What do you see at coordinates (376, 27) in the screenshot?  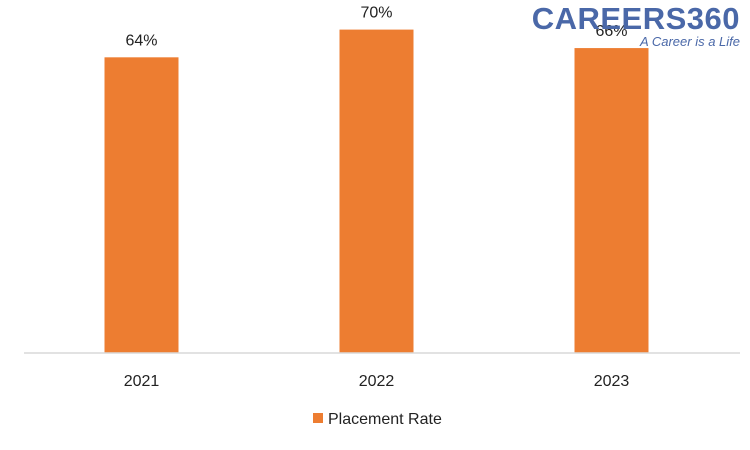 I see `data-labels-layer: 64% 70% 66%` at bounding box center [376, 27].